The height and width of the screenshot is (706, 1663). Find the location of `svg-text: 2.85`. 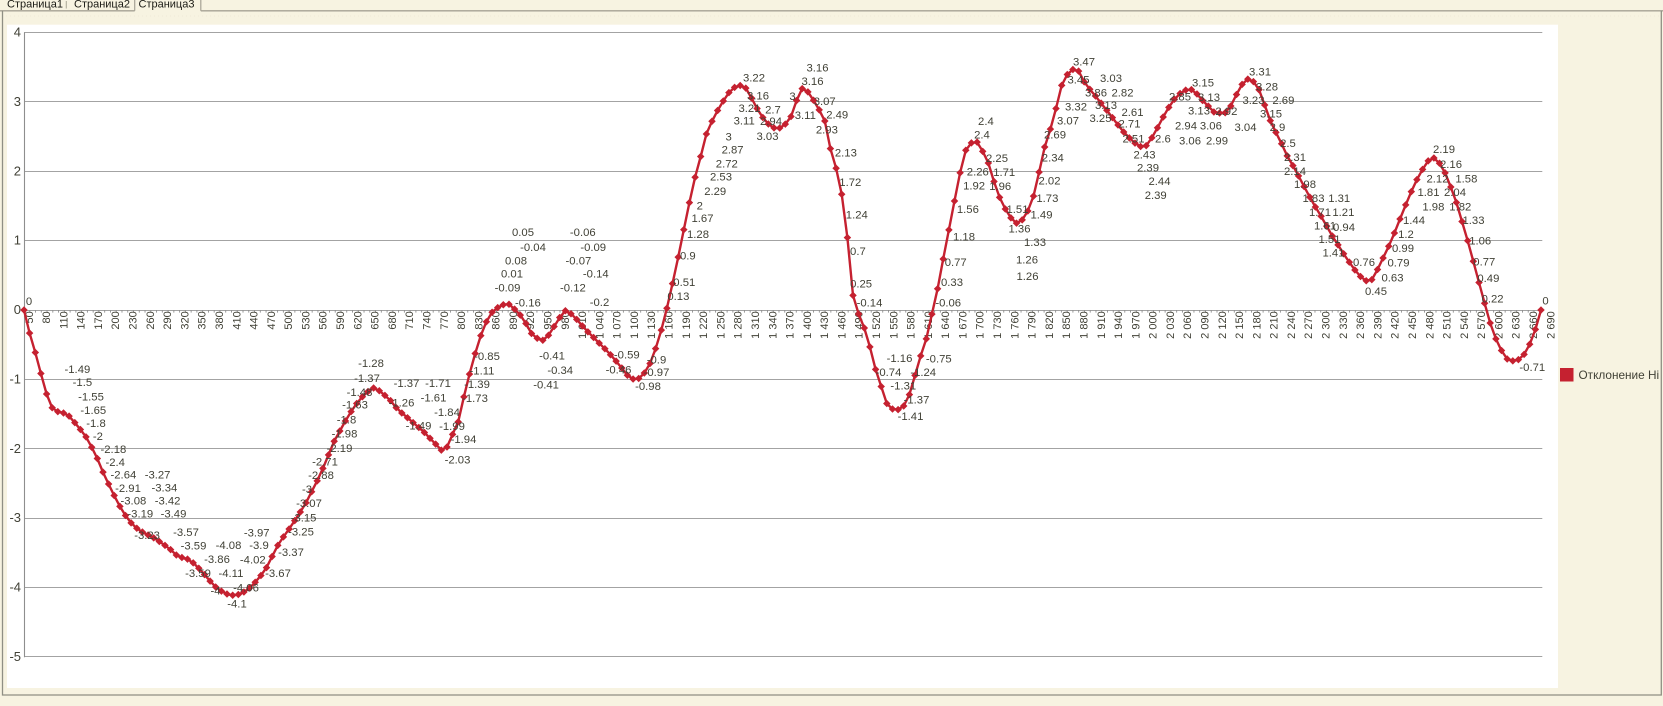

svg-text: 2.85 is located at coordinates (1180, 97).